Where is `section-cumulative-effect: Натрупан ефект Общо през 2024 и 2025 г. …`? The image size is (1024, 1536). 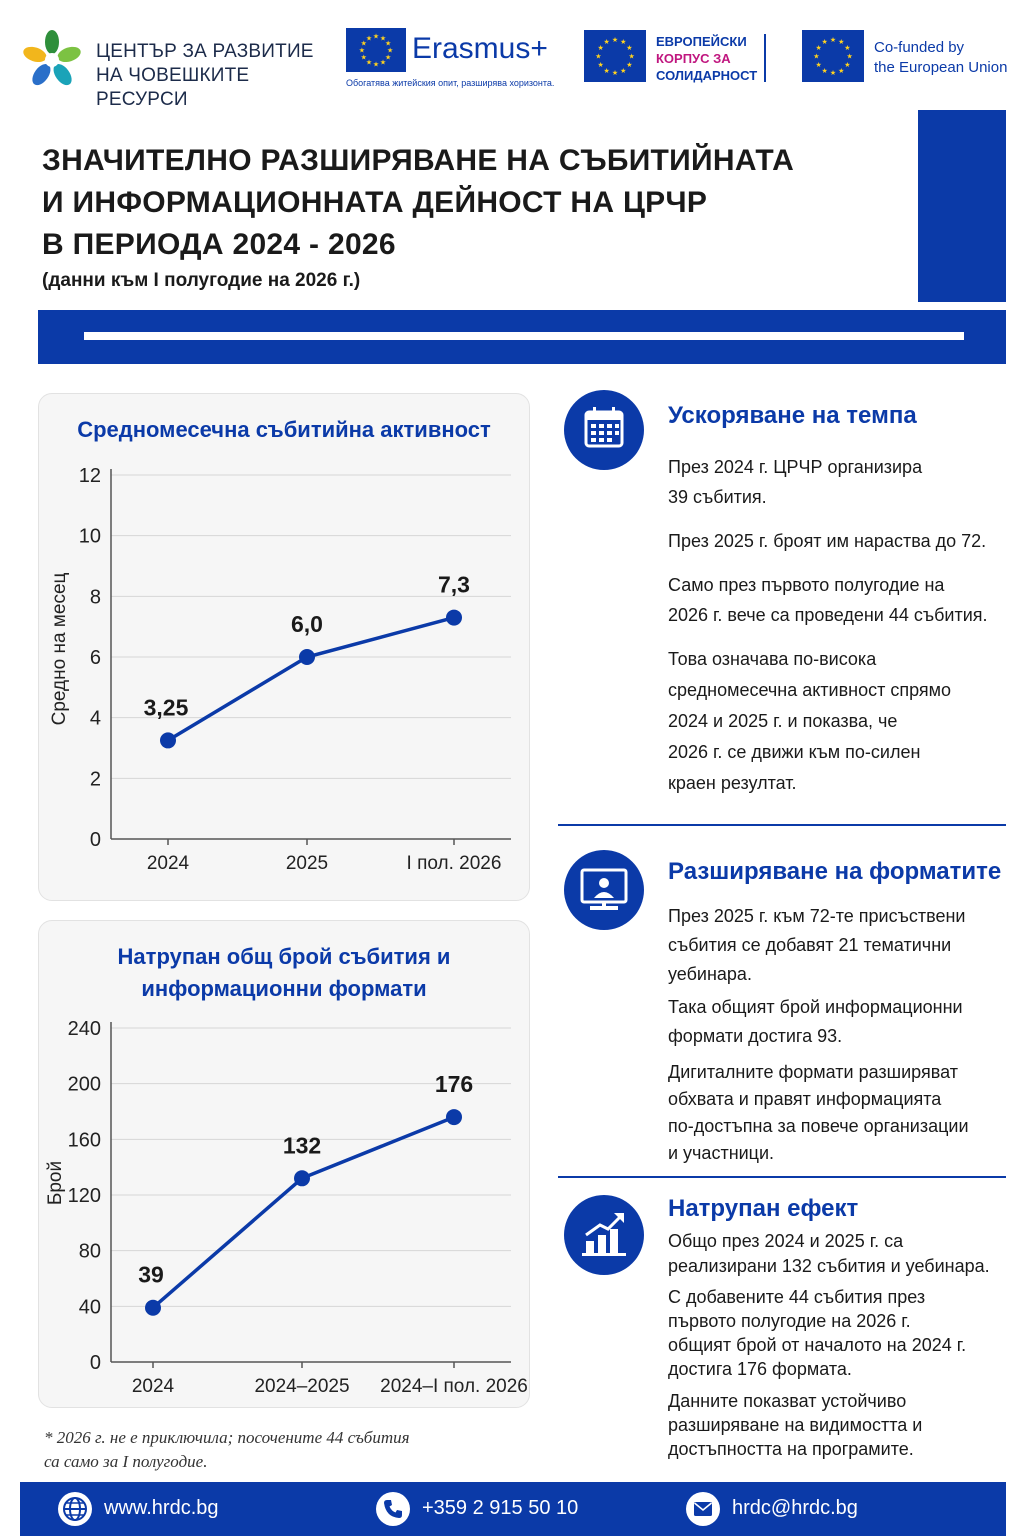 section-cumulative-effect: Натрупан ефект Общо през 2024 и 2025 г. … is located at coordinates (783, 1335).